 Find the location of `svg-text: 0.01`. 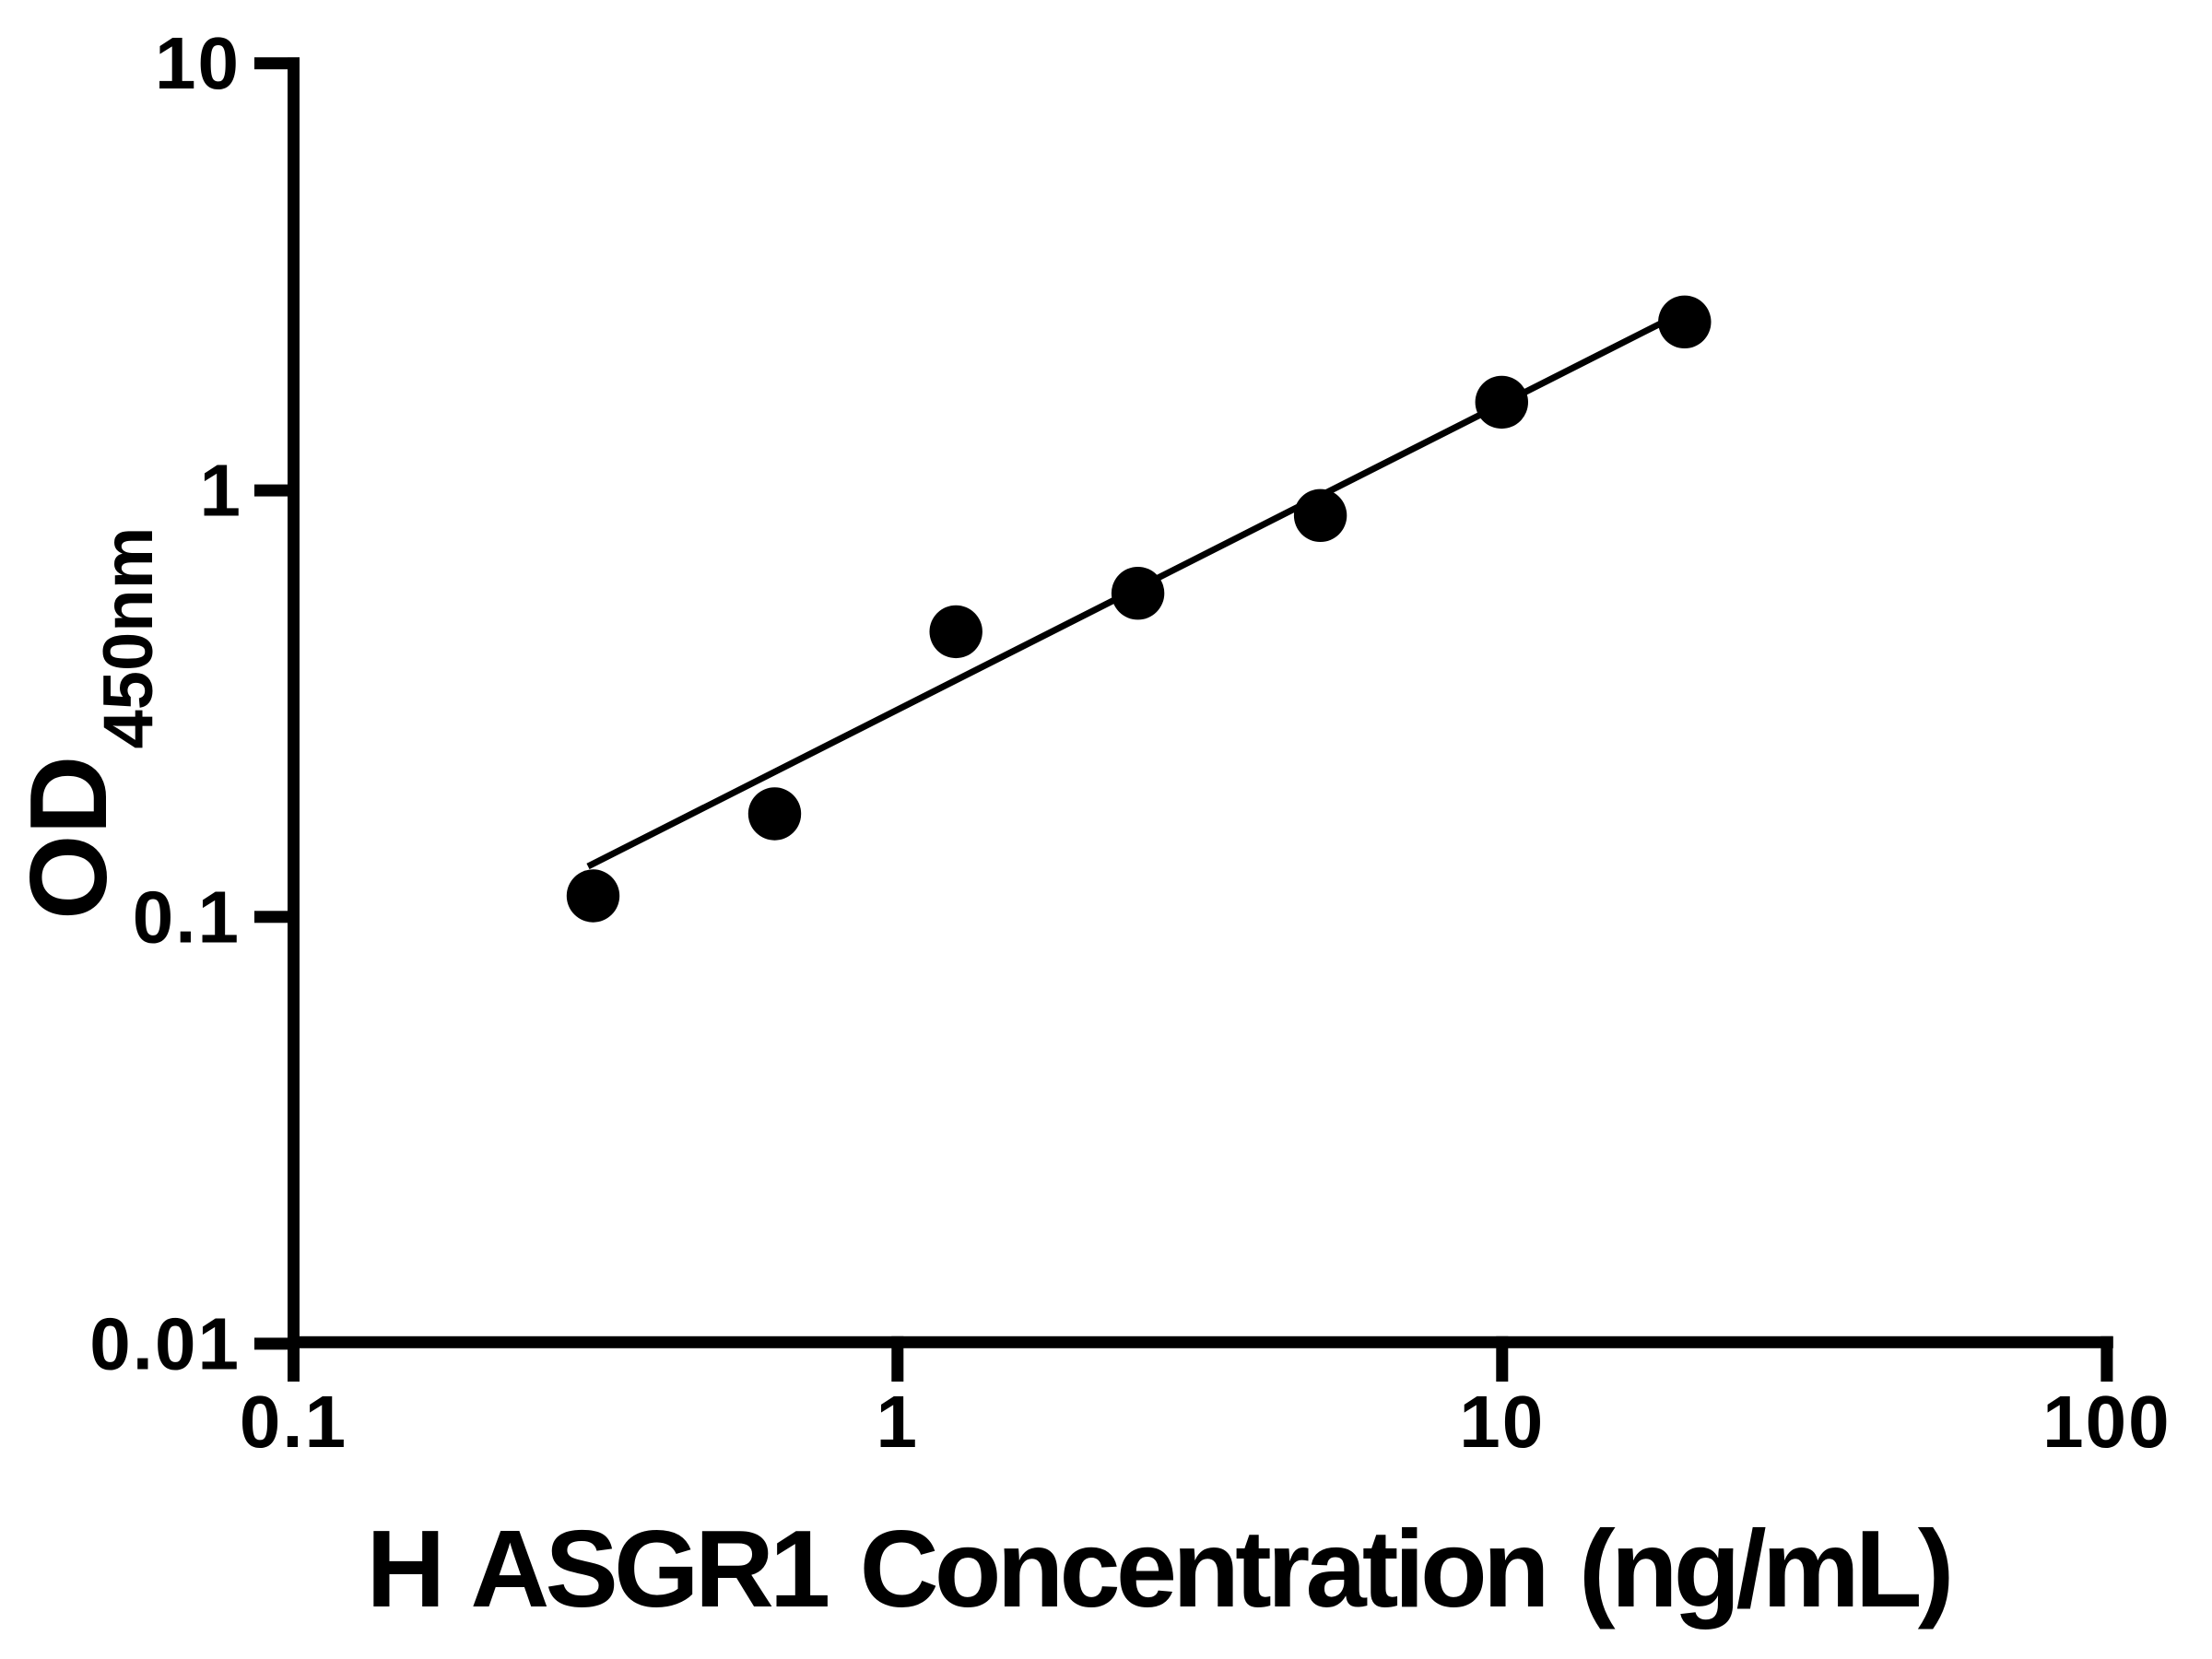

svg-text: 0.01 is located at coordinates (165, 1343).